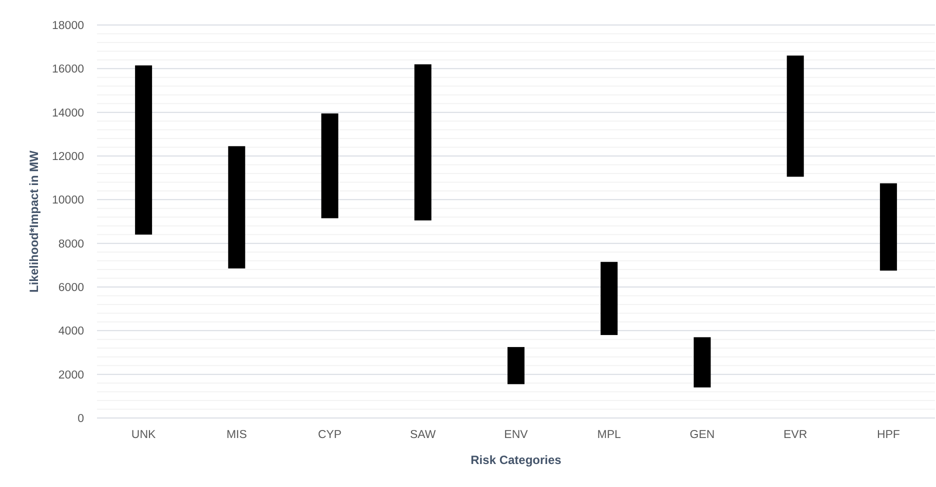 The image size is (936, 487). What do you see at coordinates (796, 435) in the screenshot?
I see `x-tick-label: EVR` at bounding box center [796, 435].